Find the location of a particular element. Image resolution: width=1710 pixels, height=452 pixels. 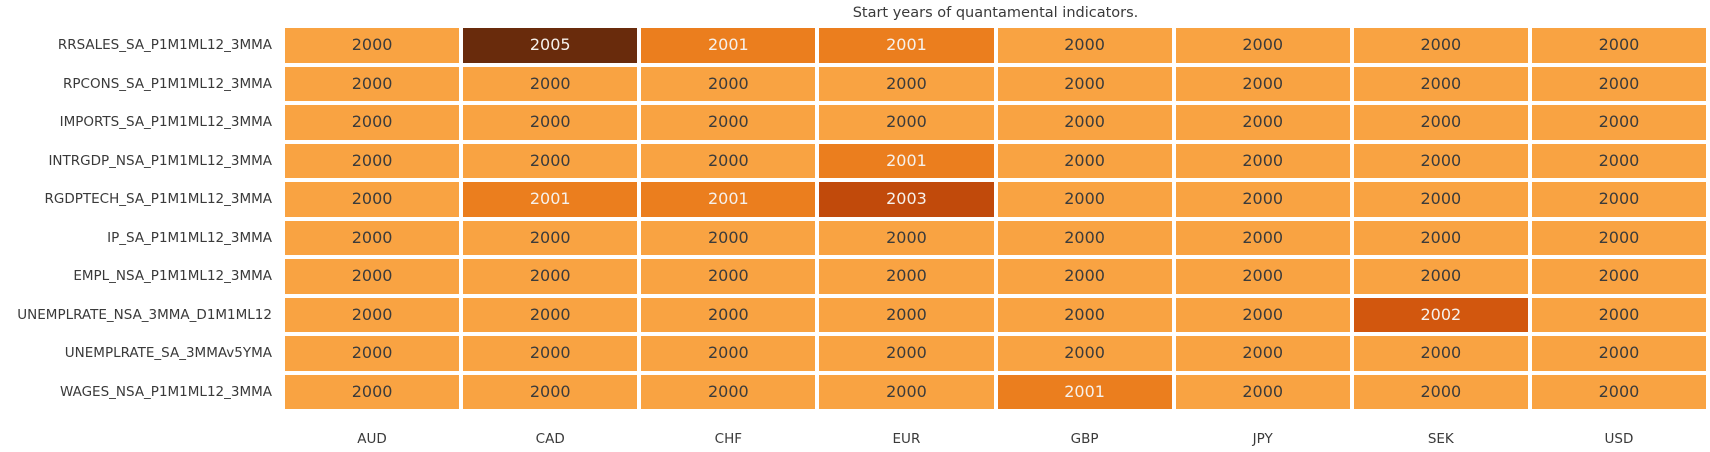

column-label: EUR is located at coordinates (906, 439).